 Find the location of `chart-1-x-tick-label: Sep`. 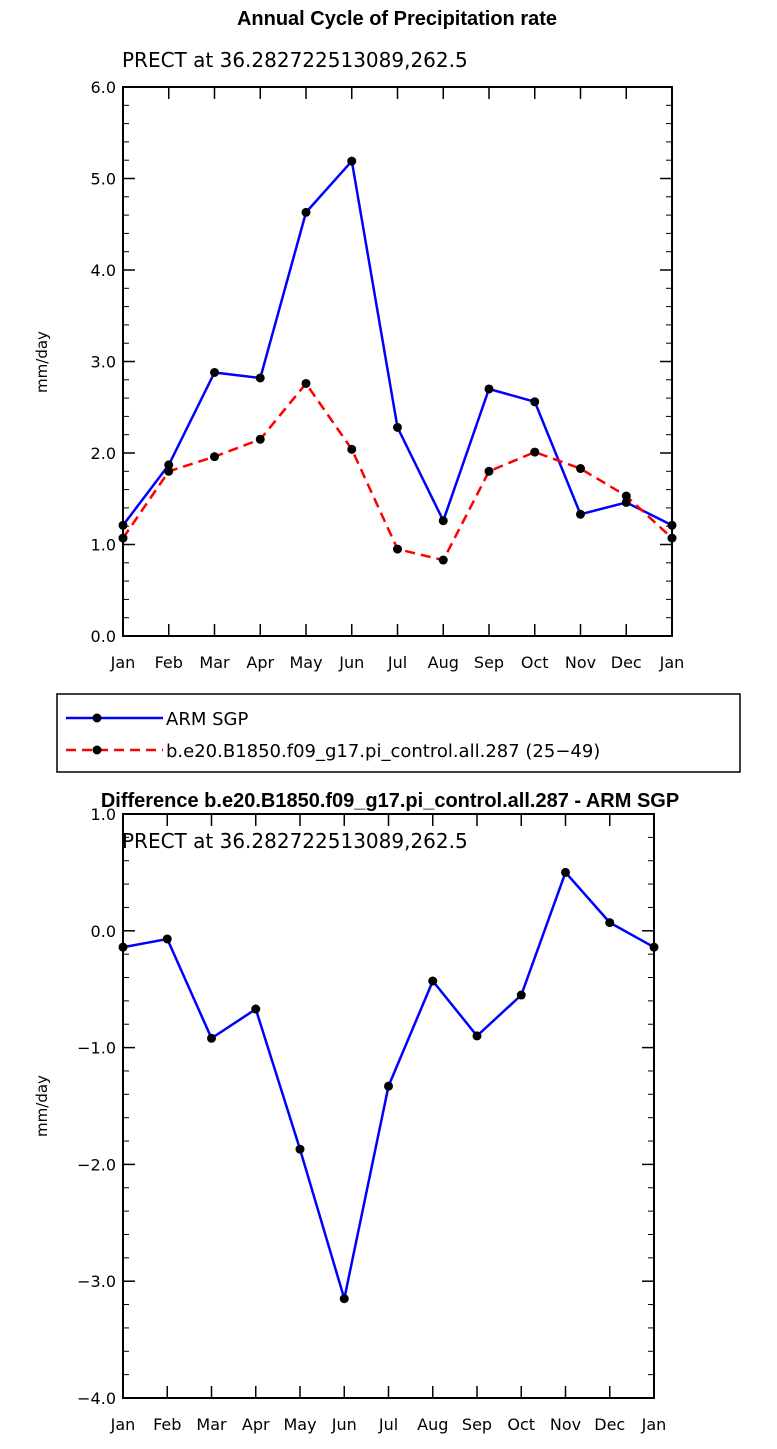

chart-1-x-tick-label: Sep is located at coordinates (489, 662).